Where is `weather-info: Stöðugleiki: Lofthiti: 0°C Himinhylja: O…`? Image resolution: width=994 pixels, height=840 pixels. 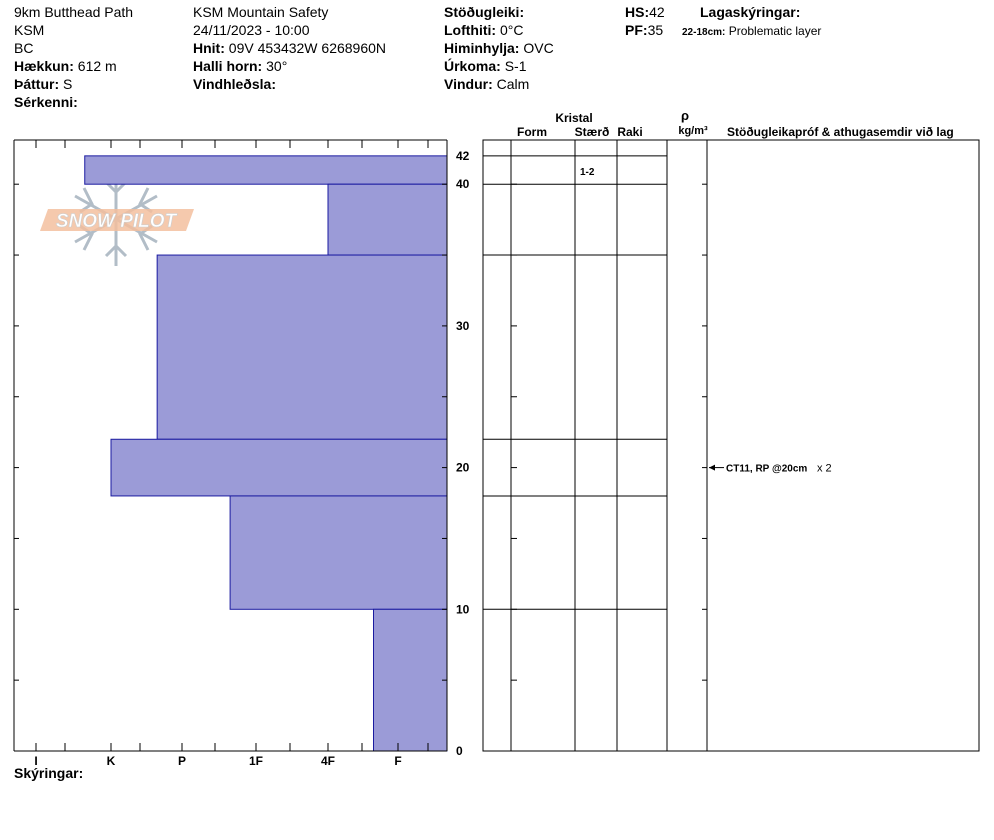 weather-info: Stöðugleiki: Lofthiti: 0°C Himinhylja: O… is located at coordinates (499, 48).